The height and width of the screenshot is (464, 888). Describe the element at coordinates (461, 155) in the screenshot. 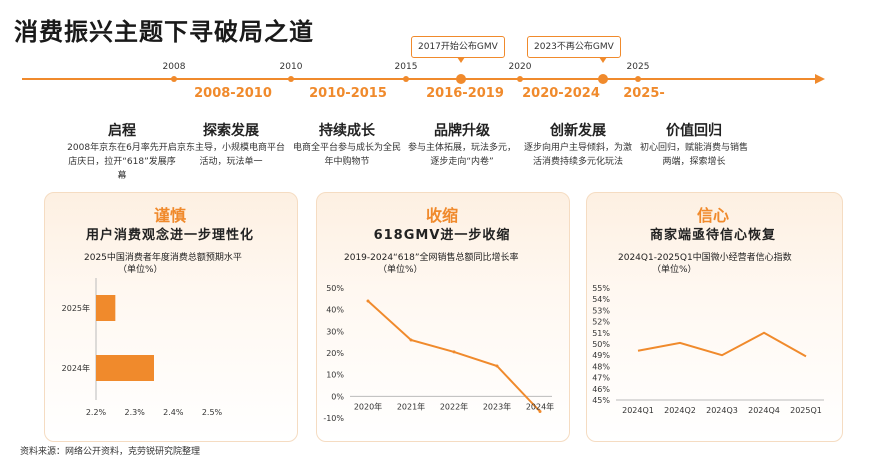

I see `phase-desc: 参与主体拓展，玩法多元，逐步走向“内卷”` at that location.